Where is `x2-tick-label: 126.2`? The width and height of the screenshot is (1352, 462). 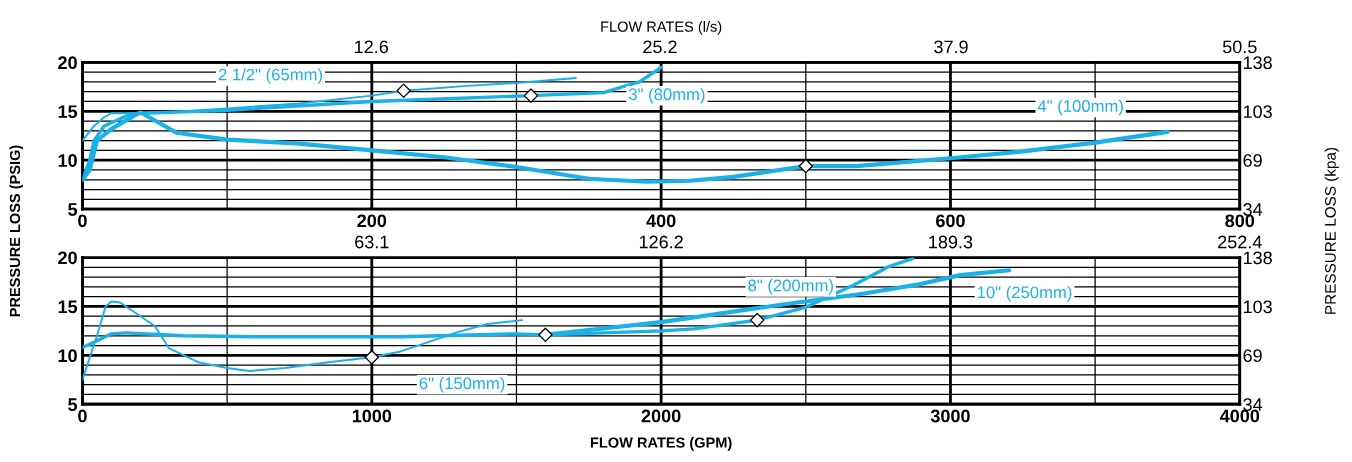
x2-tick-label: 126.2 is located at coordinates (661, 242).